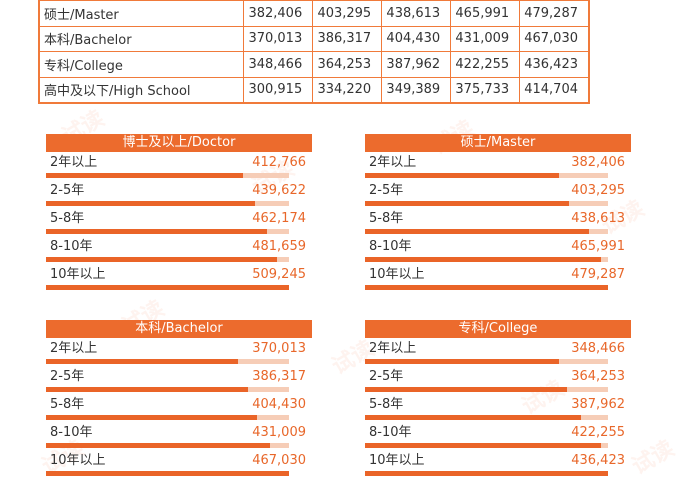 The image size is (700, 500). I want to click on salary-value: 462,174, so click(279, 218).